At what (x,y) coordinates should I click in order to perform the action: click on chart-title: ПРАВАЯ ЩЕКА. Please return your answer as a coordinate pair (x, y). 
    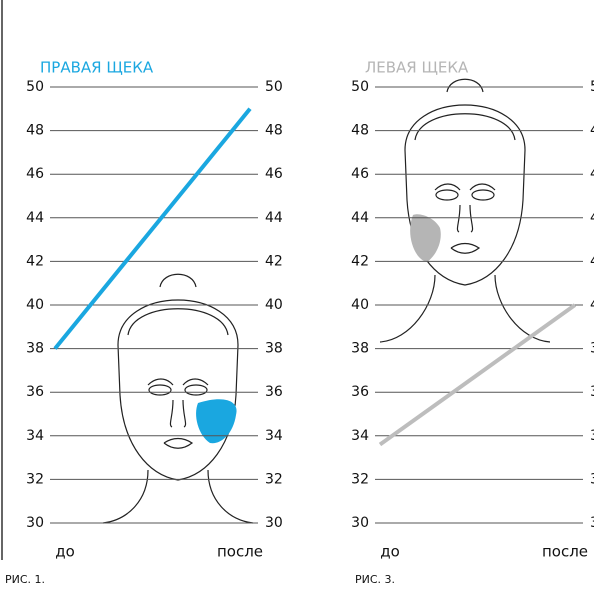
    Looking at the image, I should click on (97, 68).